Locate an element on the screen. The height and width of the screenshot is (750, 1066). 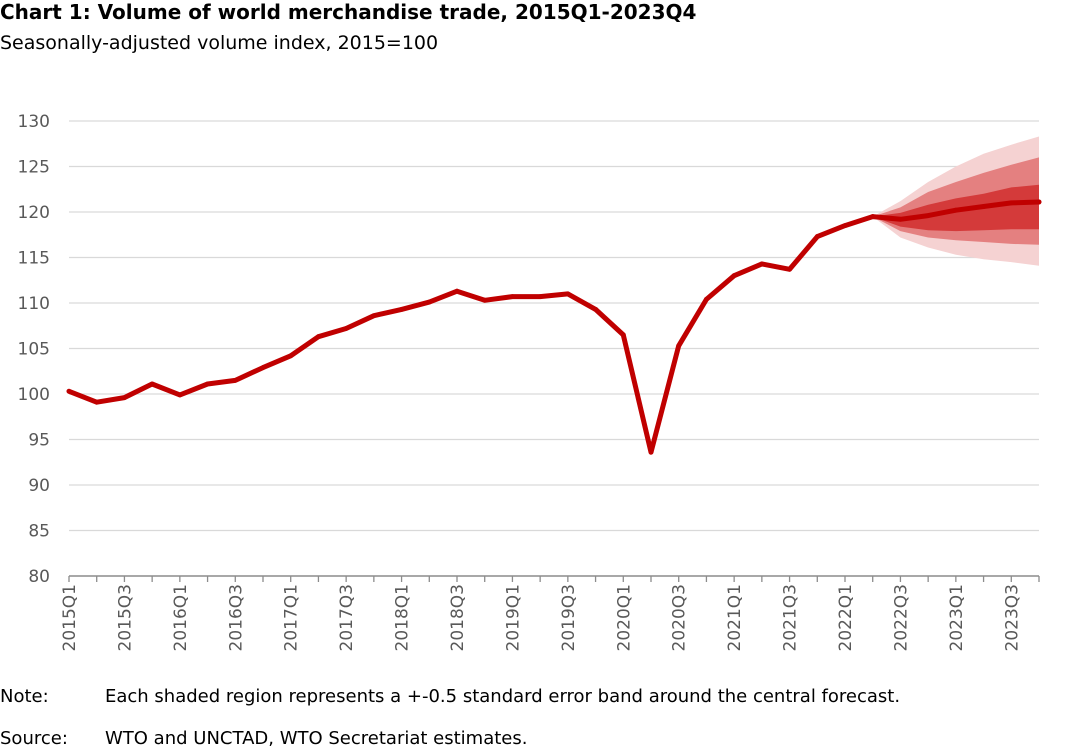
y-tick-label: 85 is located at coordinates (39, 532).